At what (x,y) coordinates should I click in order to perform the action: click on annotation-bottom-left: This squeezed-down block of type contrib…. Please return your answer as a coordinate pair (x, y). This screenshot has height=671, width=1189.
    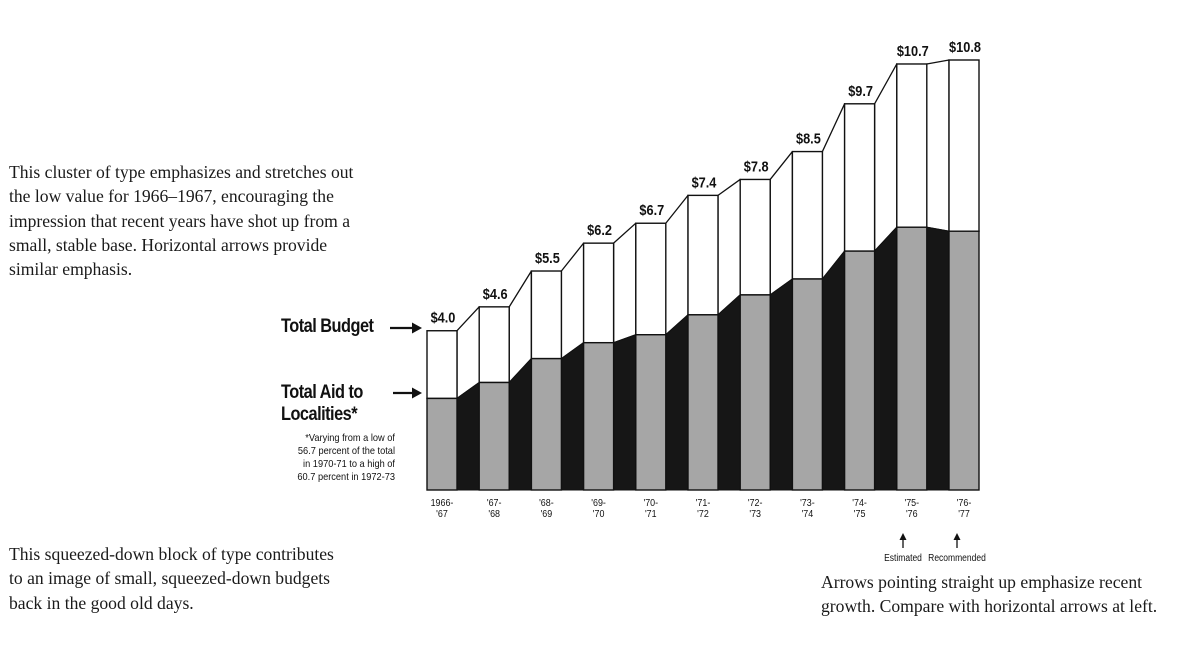
    Looking at the image, I should click on (171, 578).